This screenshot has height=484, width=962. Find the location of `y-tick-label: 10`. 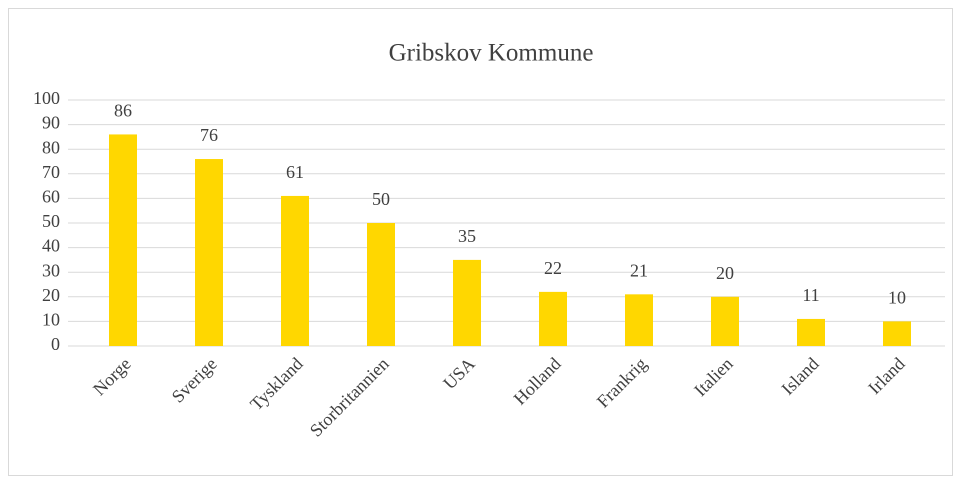

y-tick-label: 10 is located at coordinates (51, 320).